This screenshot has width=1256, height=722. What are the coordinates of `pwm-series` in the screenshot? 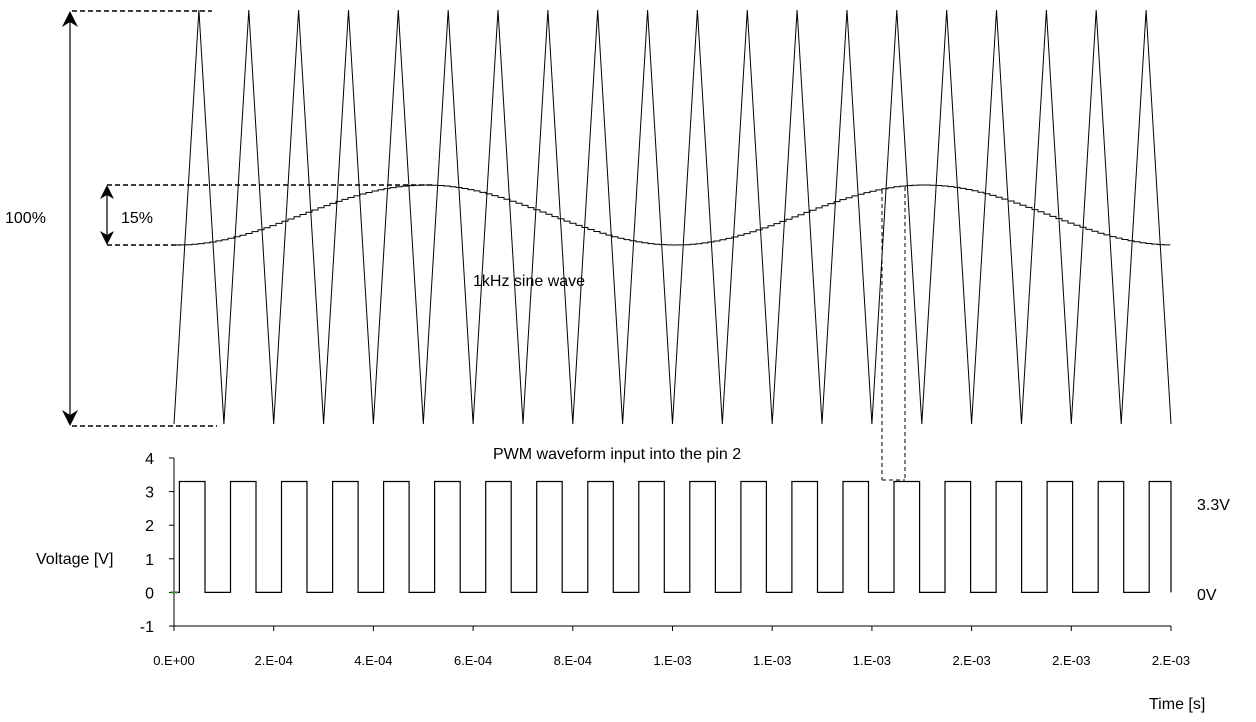 It's located at (671, 537).